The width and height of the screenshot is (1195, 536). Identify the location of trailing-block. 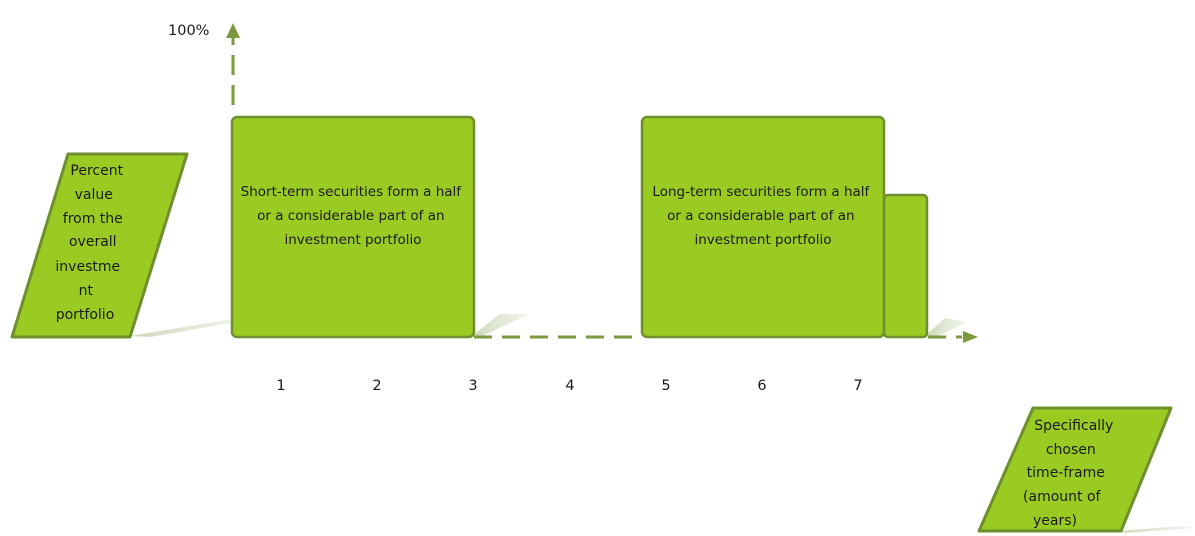
(905, 266).